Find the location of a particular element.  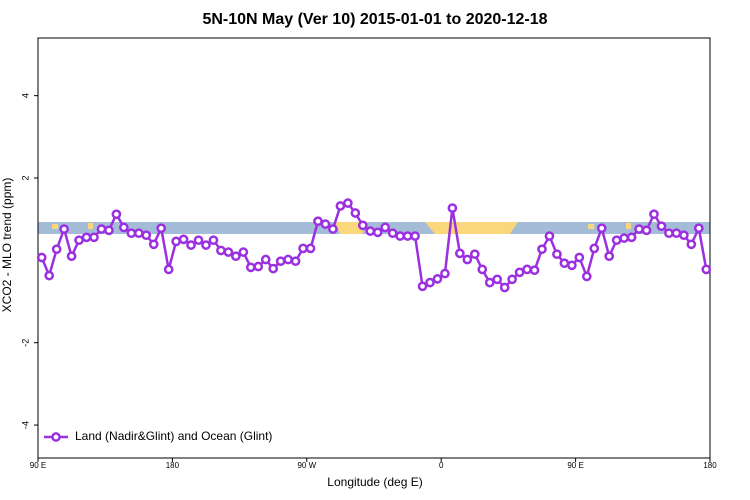

y-tick-label: 4 is located at coordinates (25, 95).